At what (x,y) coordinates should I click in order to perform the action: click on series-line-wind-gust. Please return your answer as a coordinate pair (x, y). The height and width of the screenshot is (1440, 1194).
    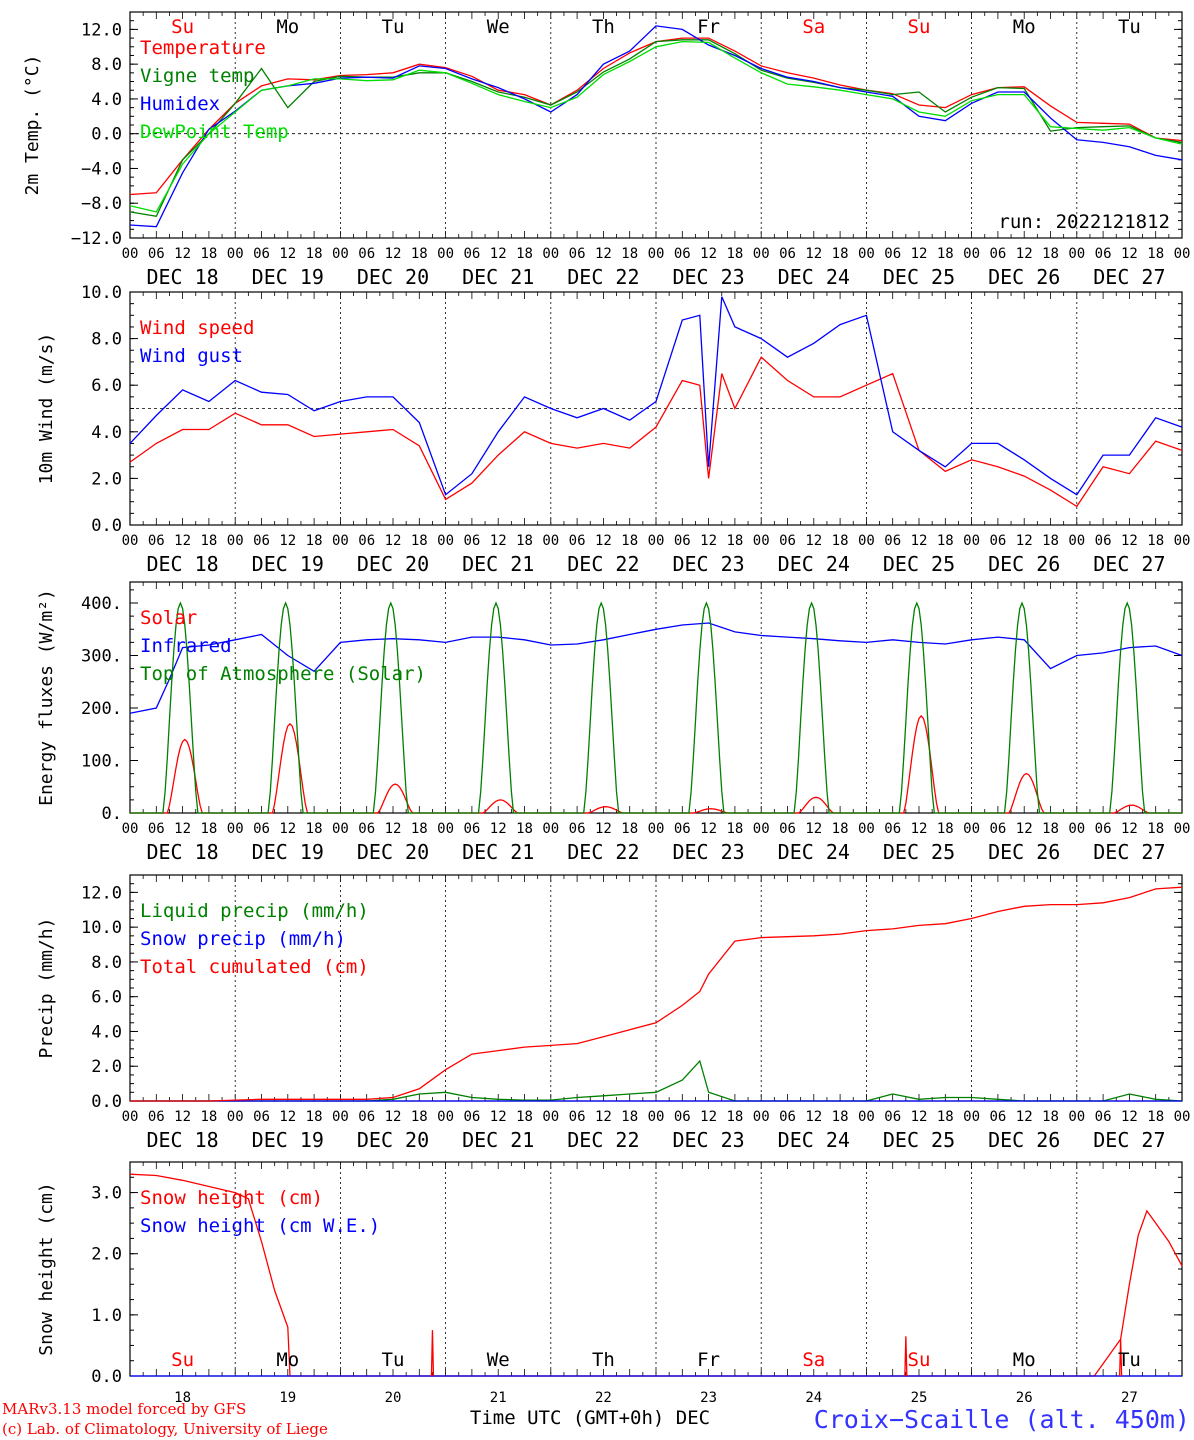
    Looking at the image, I should click on (656, 396).